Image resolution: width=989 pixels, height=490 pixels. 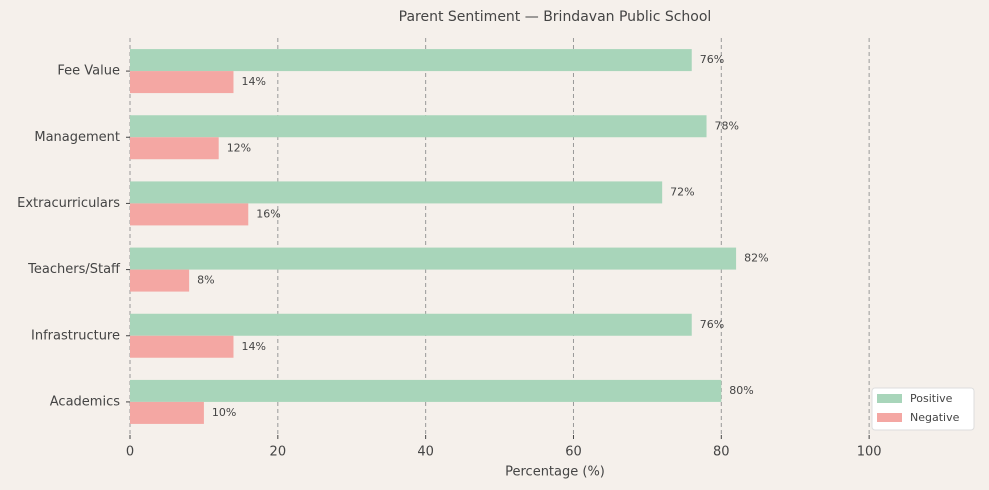 I want to click on x-axis-label: Percentage (%), so click(x=555, y=472).